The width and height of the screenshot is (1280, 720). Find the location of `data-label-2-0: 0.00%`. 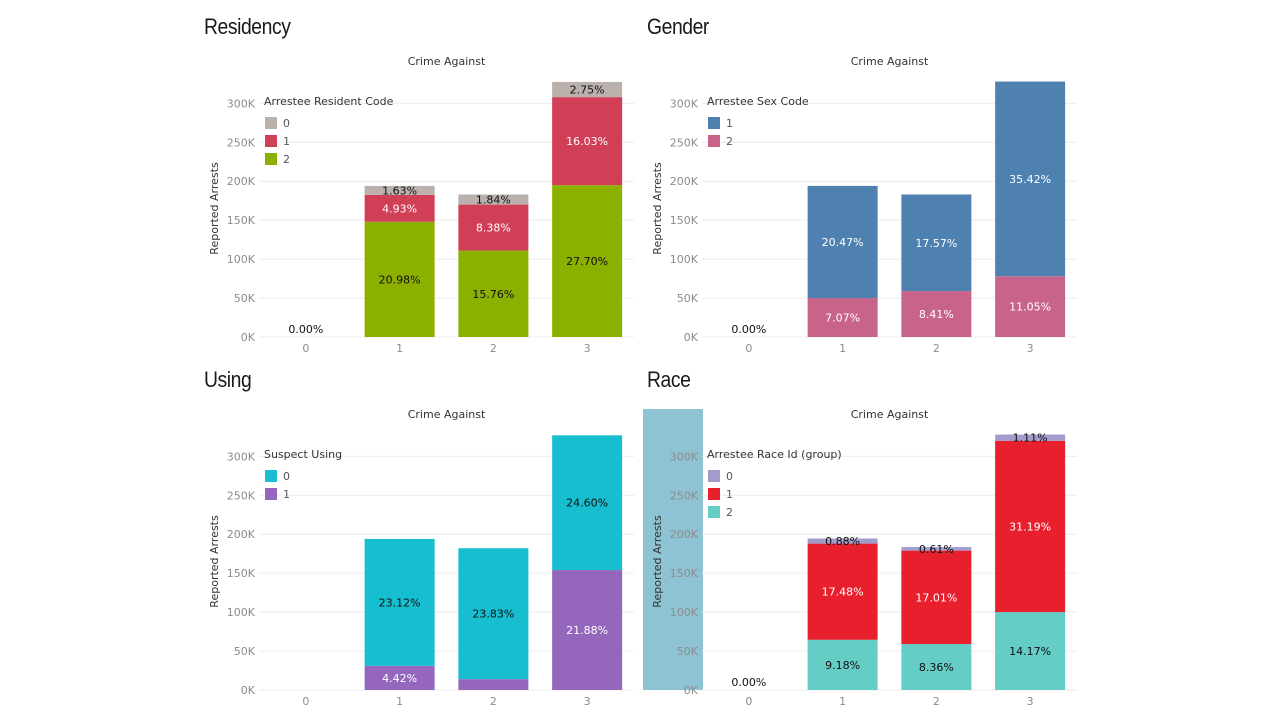

data-label-2-0: 0.00% is located at coordinates (748, 329).